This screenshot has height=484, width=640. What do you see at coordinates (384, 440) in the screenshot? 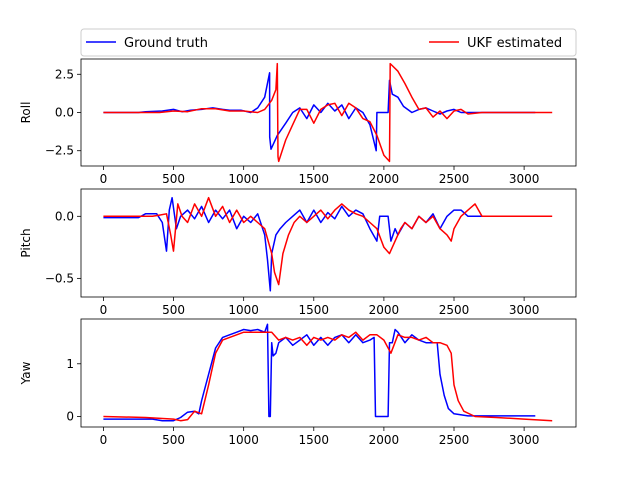
I see `yaw-x-tick-label: 2000` at bounding box center [384, 440].